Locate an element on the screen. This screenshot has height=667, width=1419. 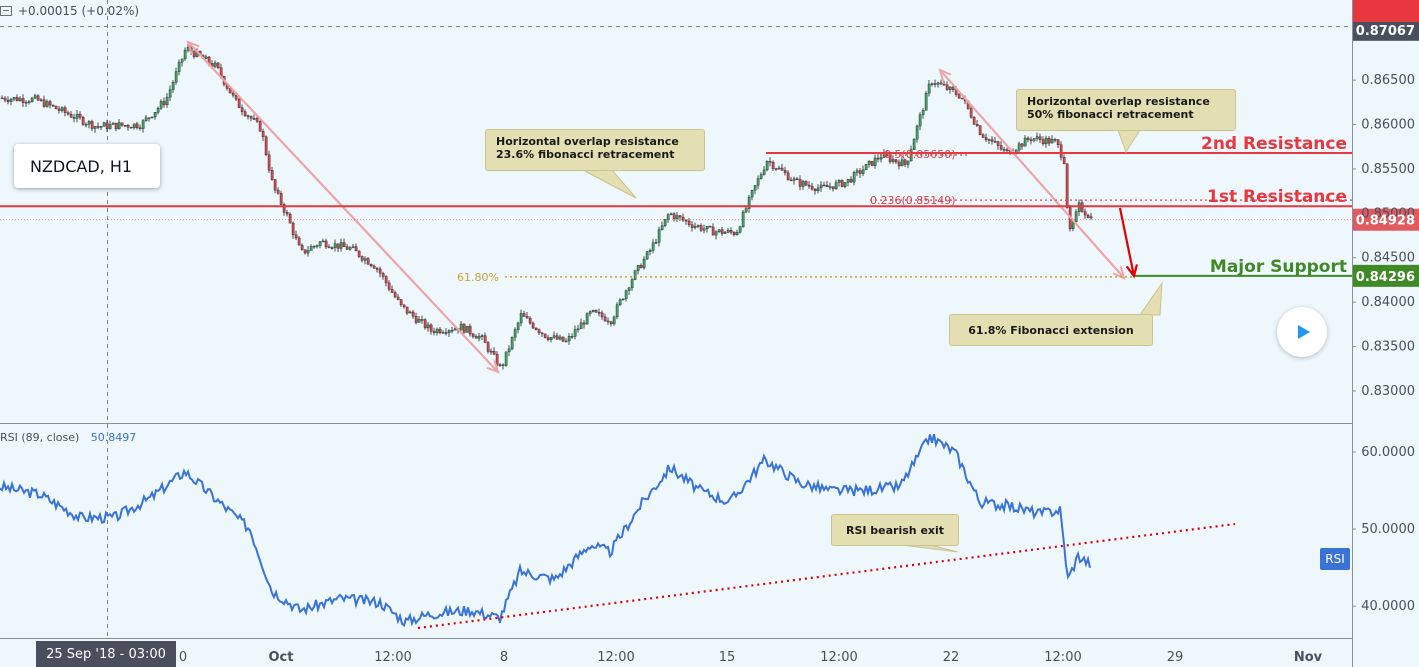
first-resistance-label: 1st Resistance is located at coordinates (1277, 197).